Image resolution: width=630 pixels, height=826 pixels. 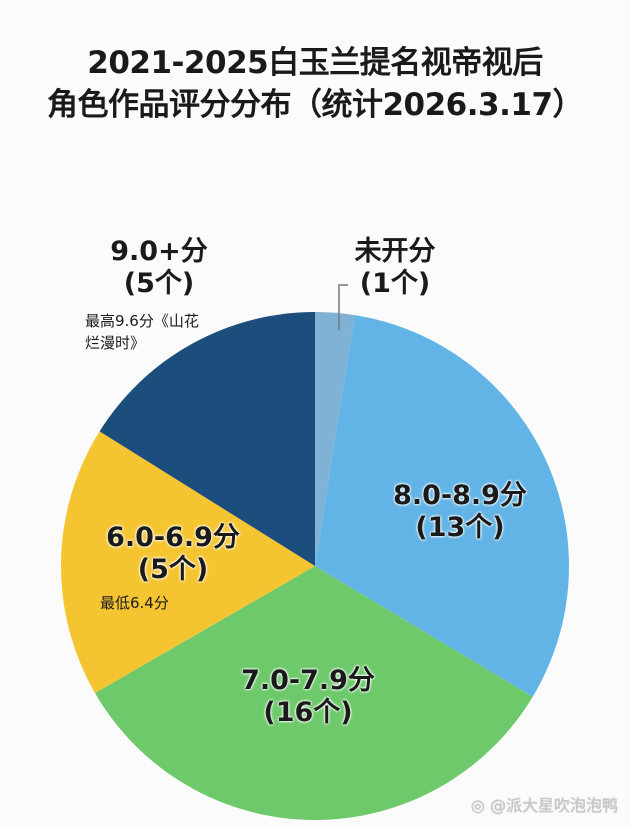 What do you see at coordinates (207, 439) in the screenshot?
I see `slice-9-plus` at bounding box center [207, 439].